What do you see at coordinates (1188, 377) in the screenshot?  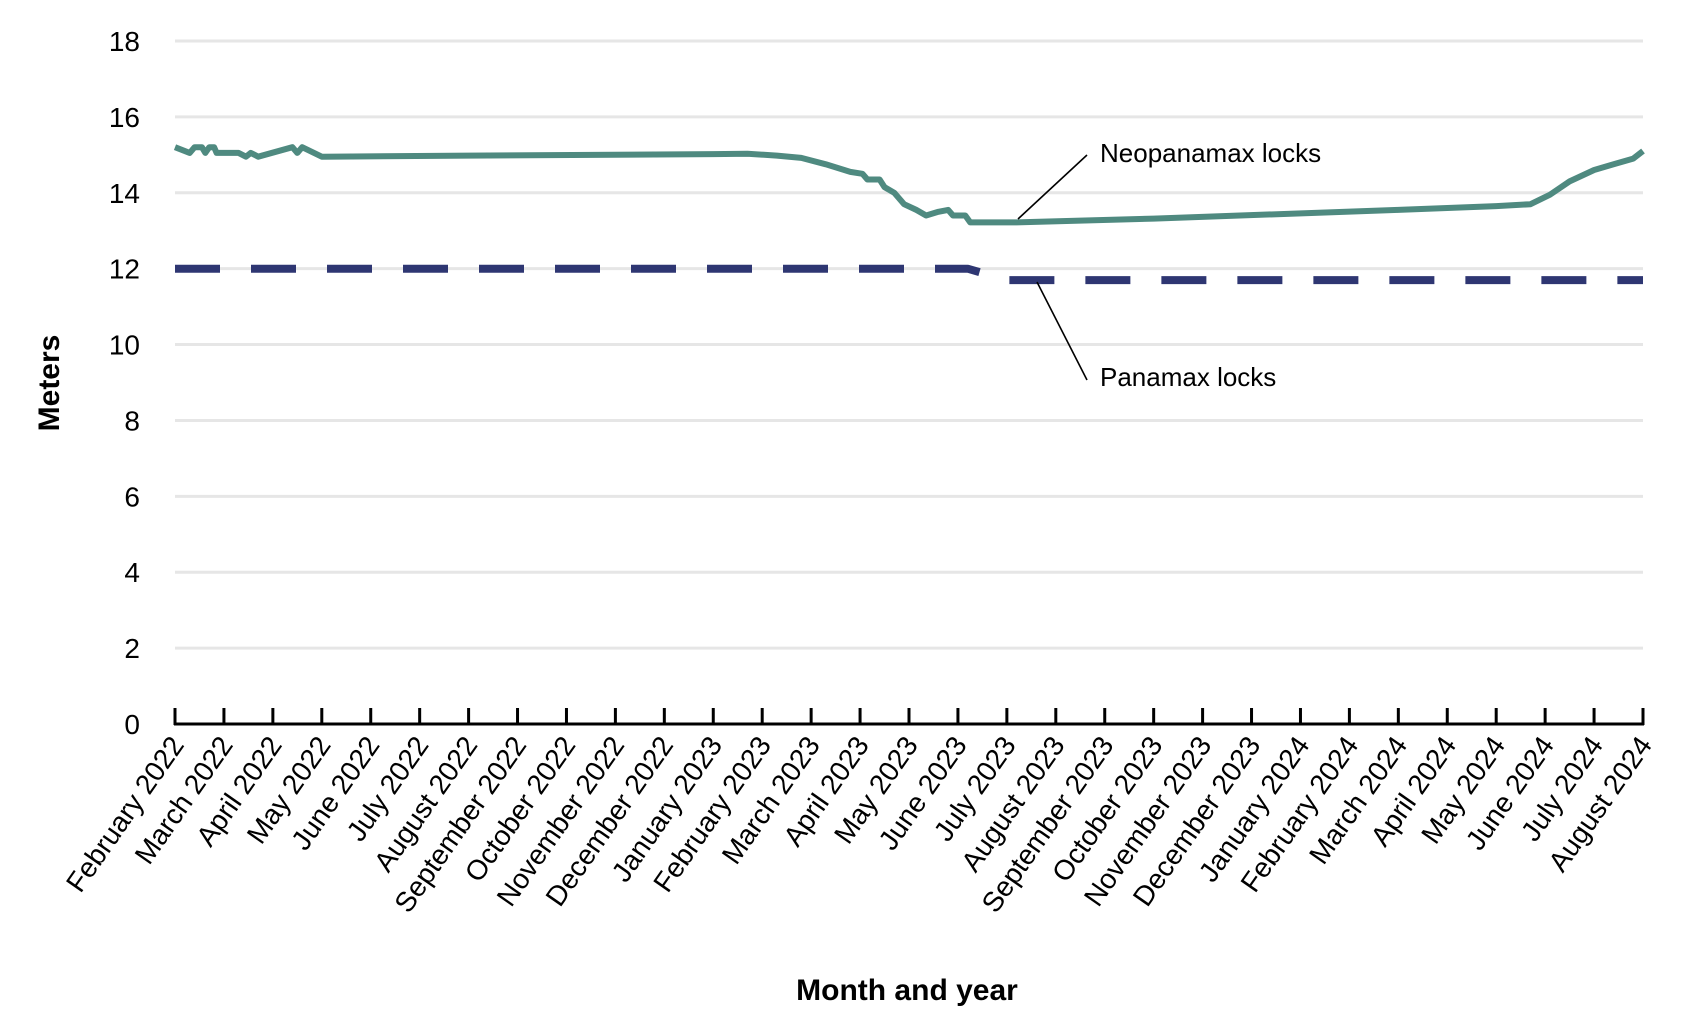 I see `panamax-annotation: Panamax locks` at bounding box center [1188, 377].